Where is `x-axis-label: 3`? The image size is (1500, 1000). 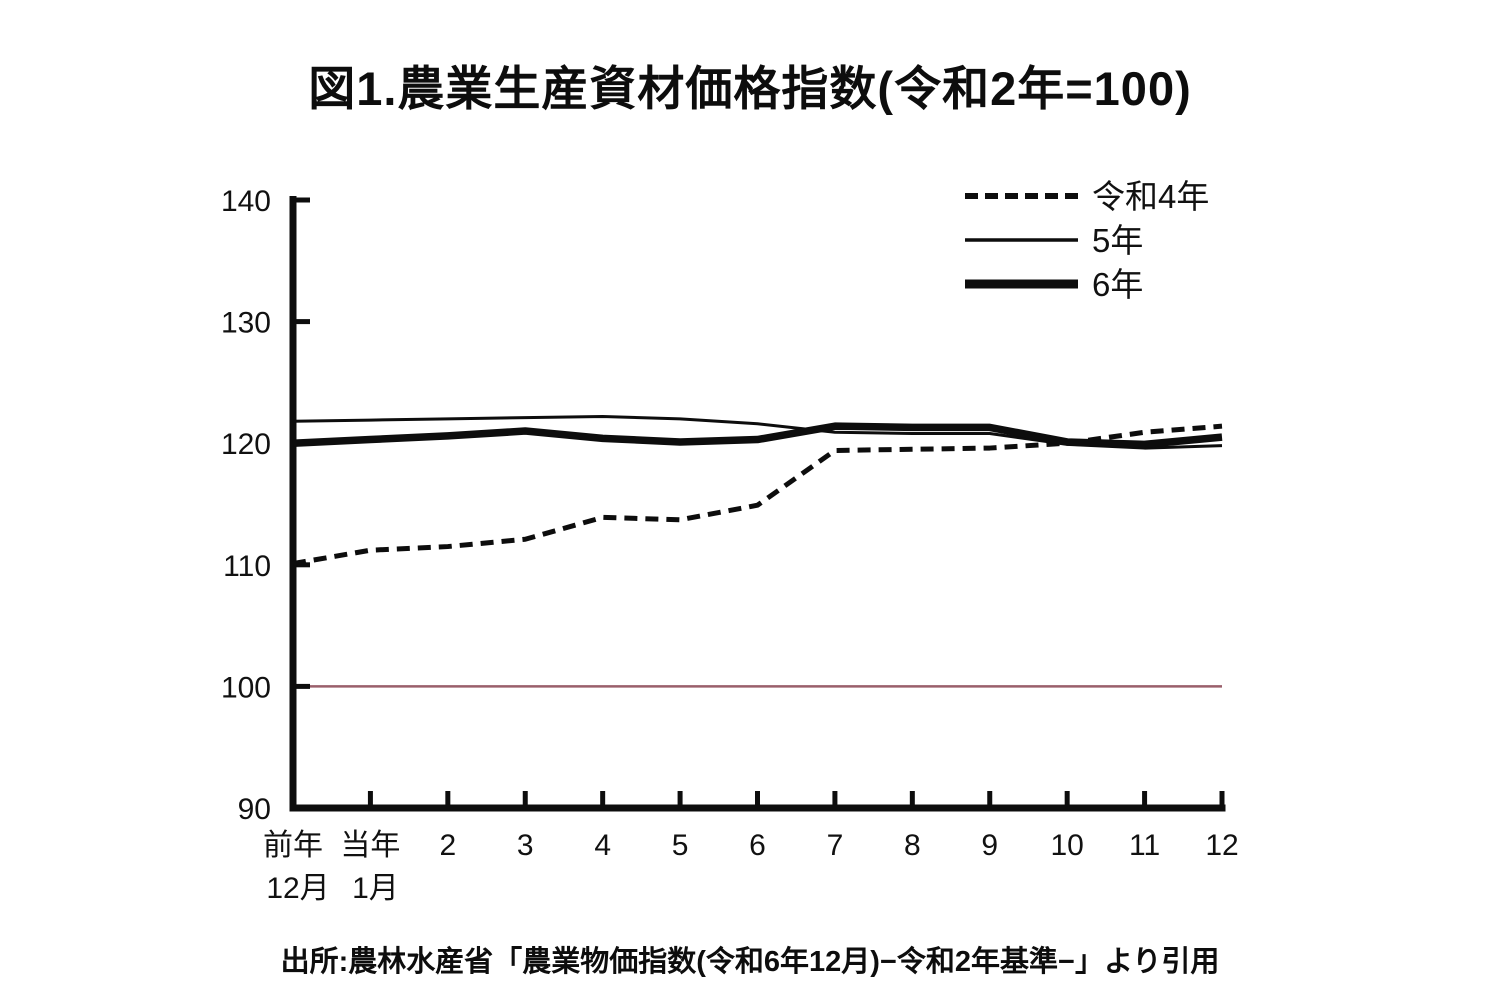
x-axis-label: 3 is located at coordinates (525, 845).